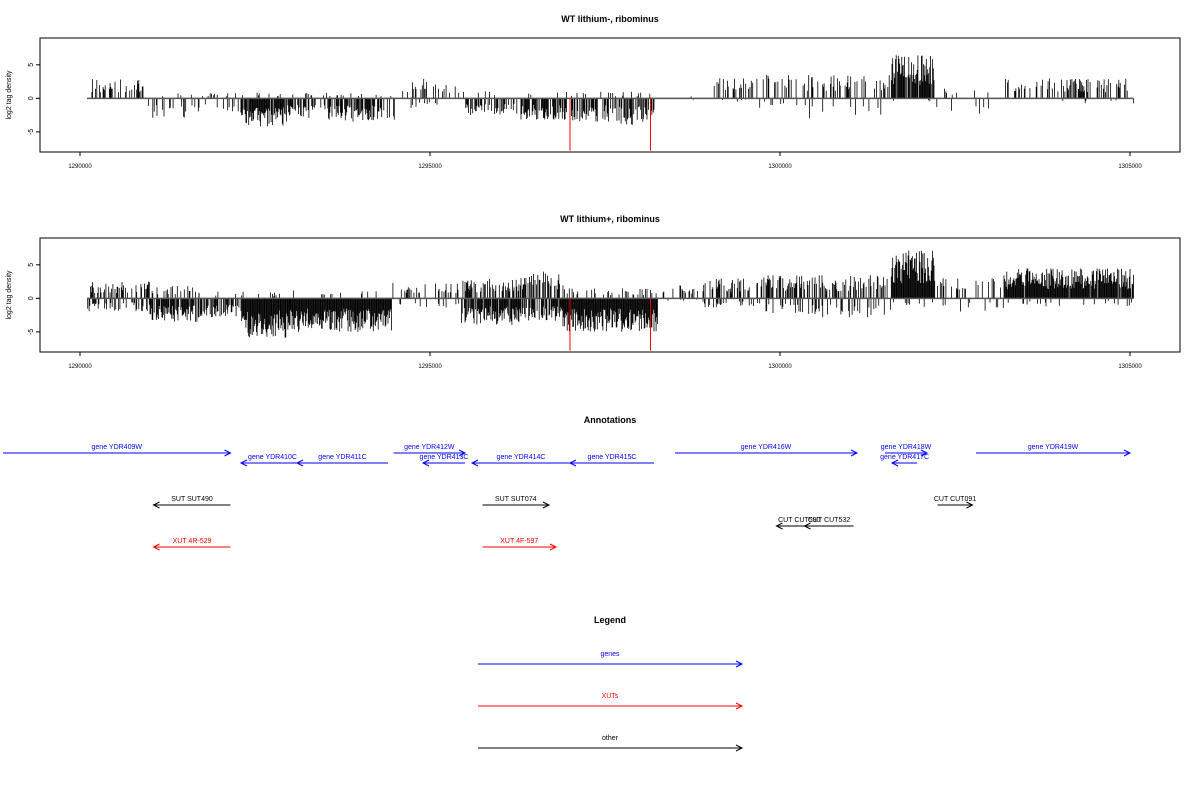 This screenshot has width=1200, height=800. I want to click on feature-label: SUT SUT074, so click(516, 499).